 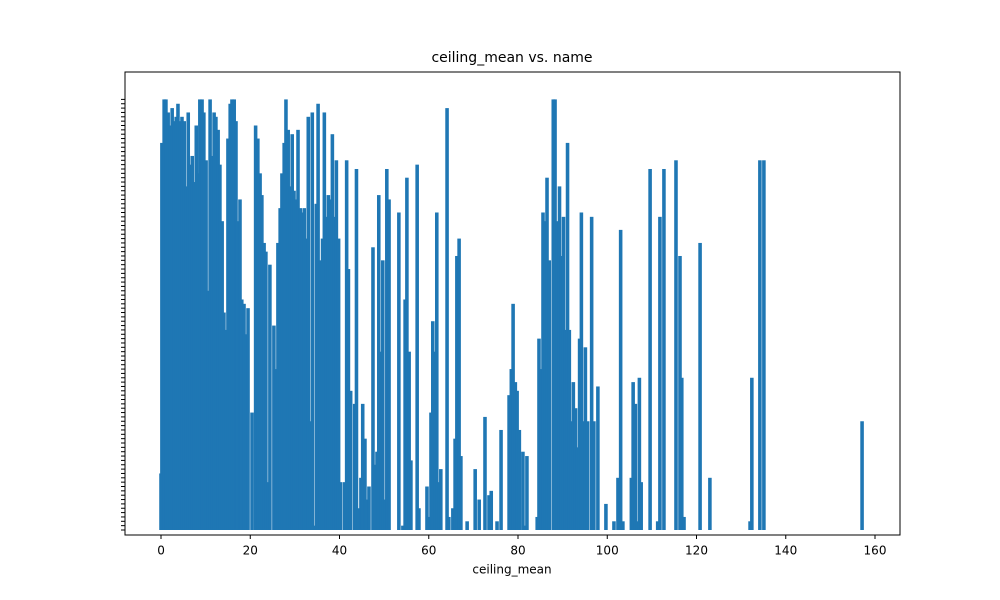 What do you see at coordinates (428, 551) in the screenshot?
I see `x-tick-label: 60` at bounding box center [428, 551].